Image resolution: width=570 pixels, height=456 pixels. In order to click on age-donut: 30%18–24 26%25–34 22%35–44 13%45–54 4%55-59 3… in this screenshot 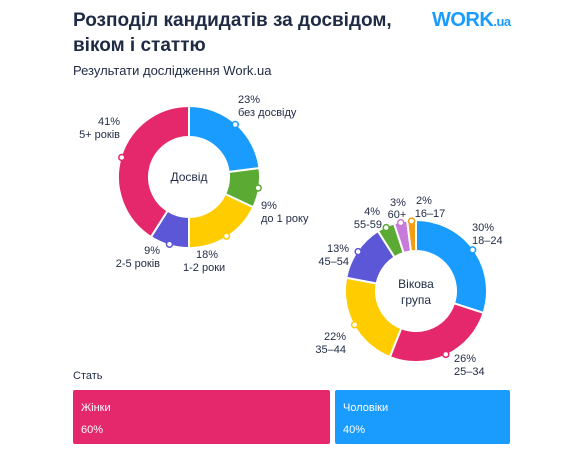, I will do `click(408, 286)`.